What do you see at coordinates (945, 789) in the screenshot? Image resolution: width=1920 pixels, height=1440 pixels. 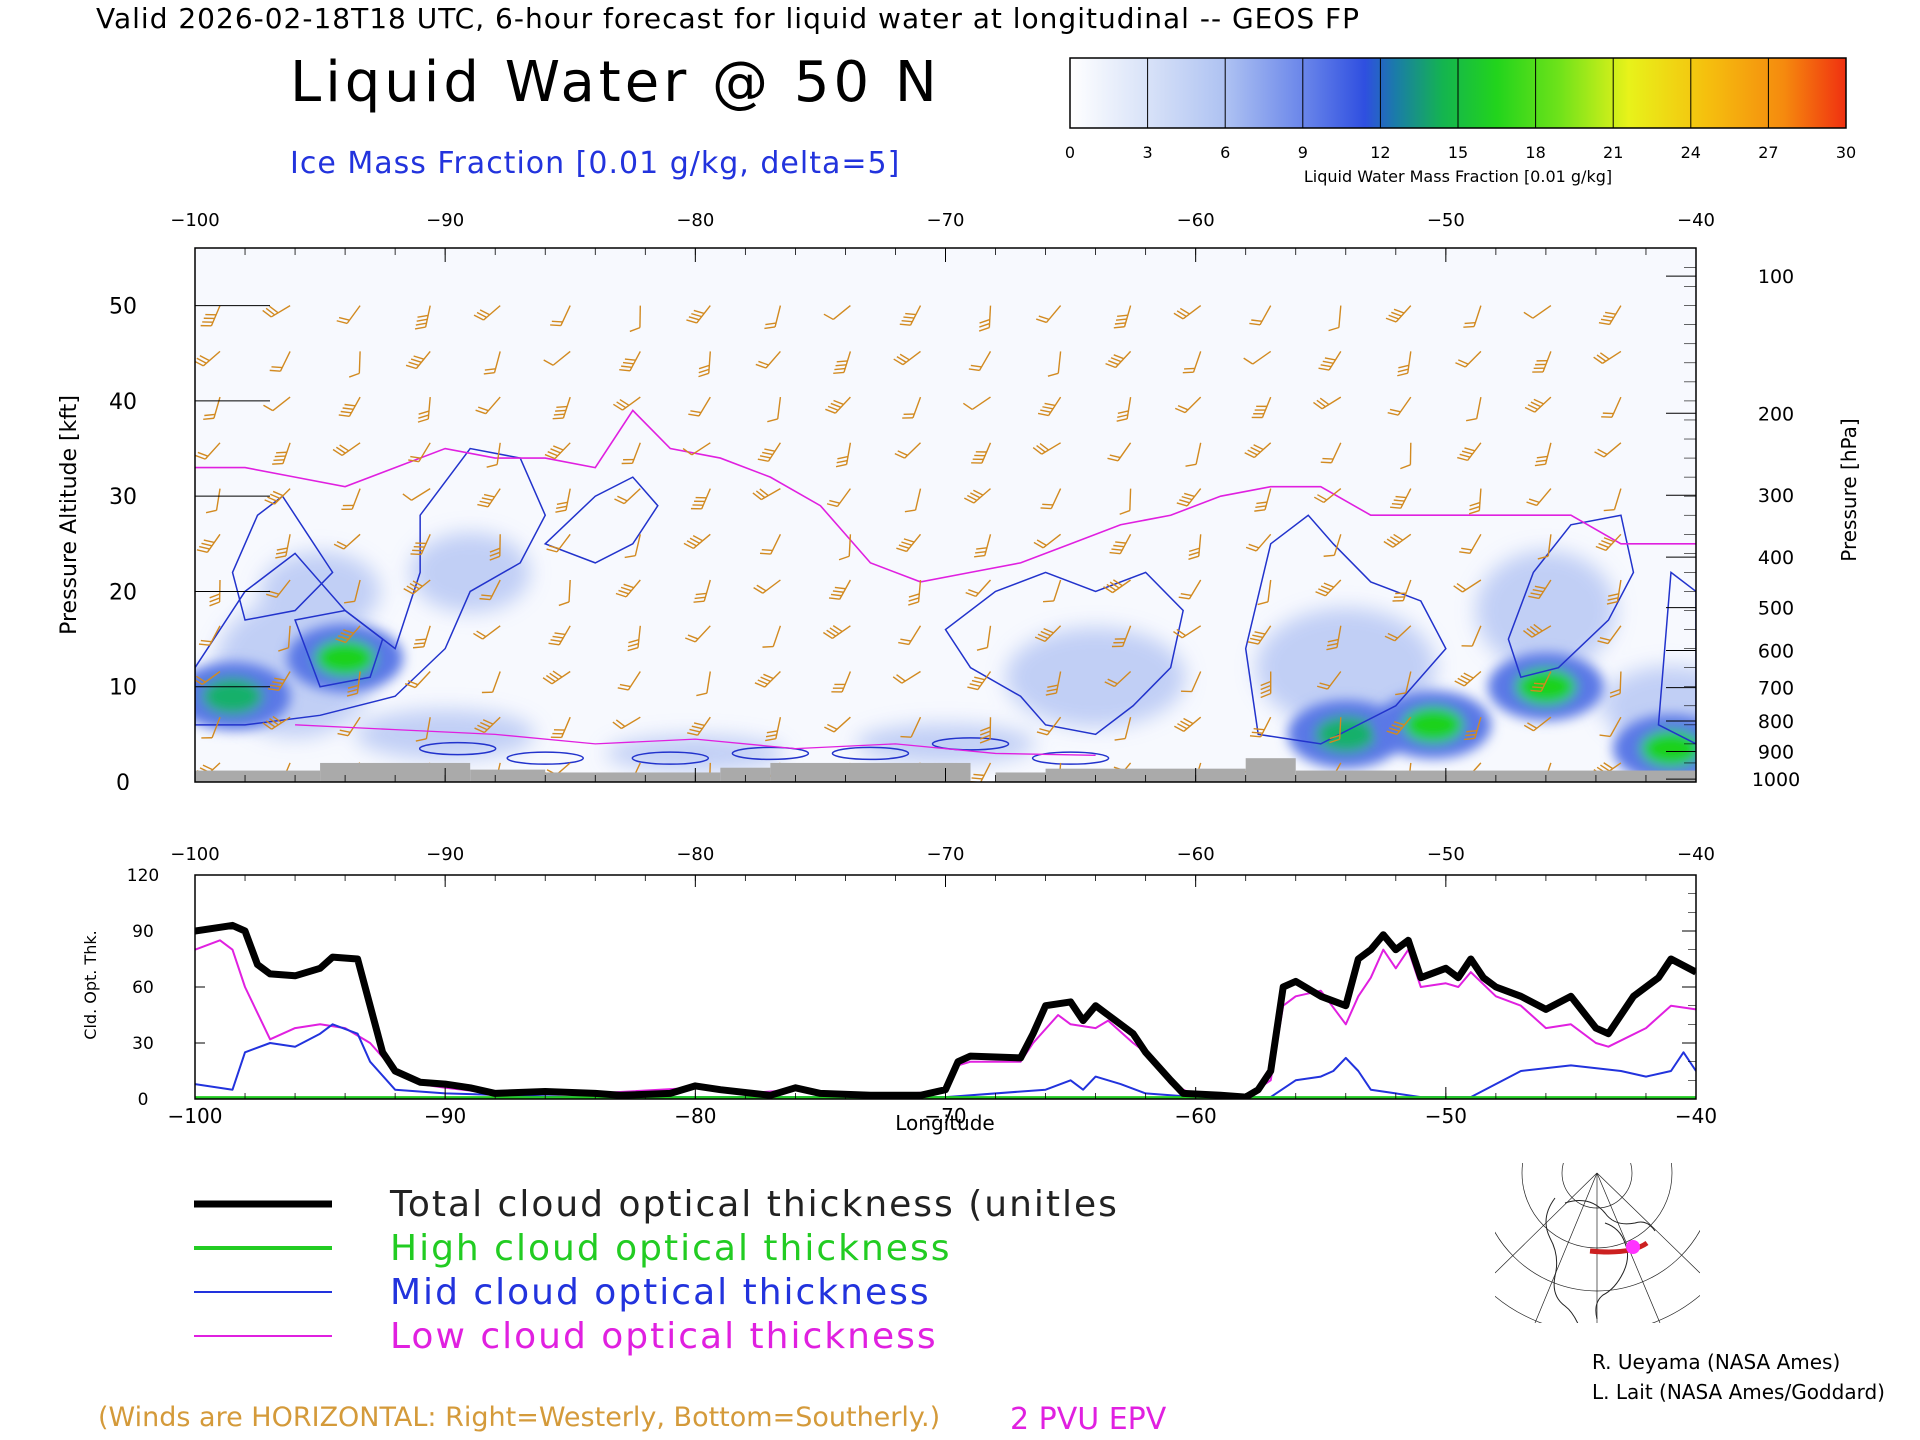 I see `x-tick-label: −70` at bounding box center [945, 789].